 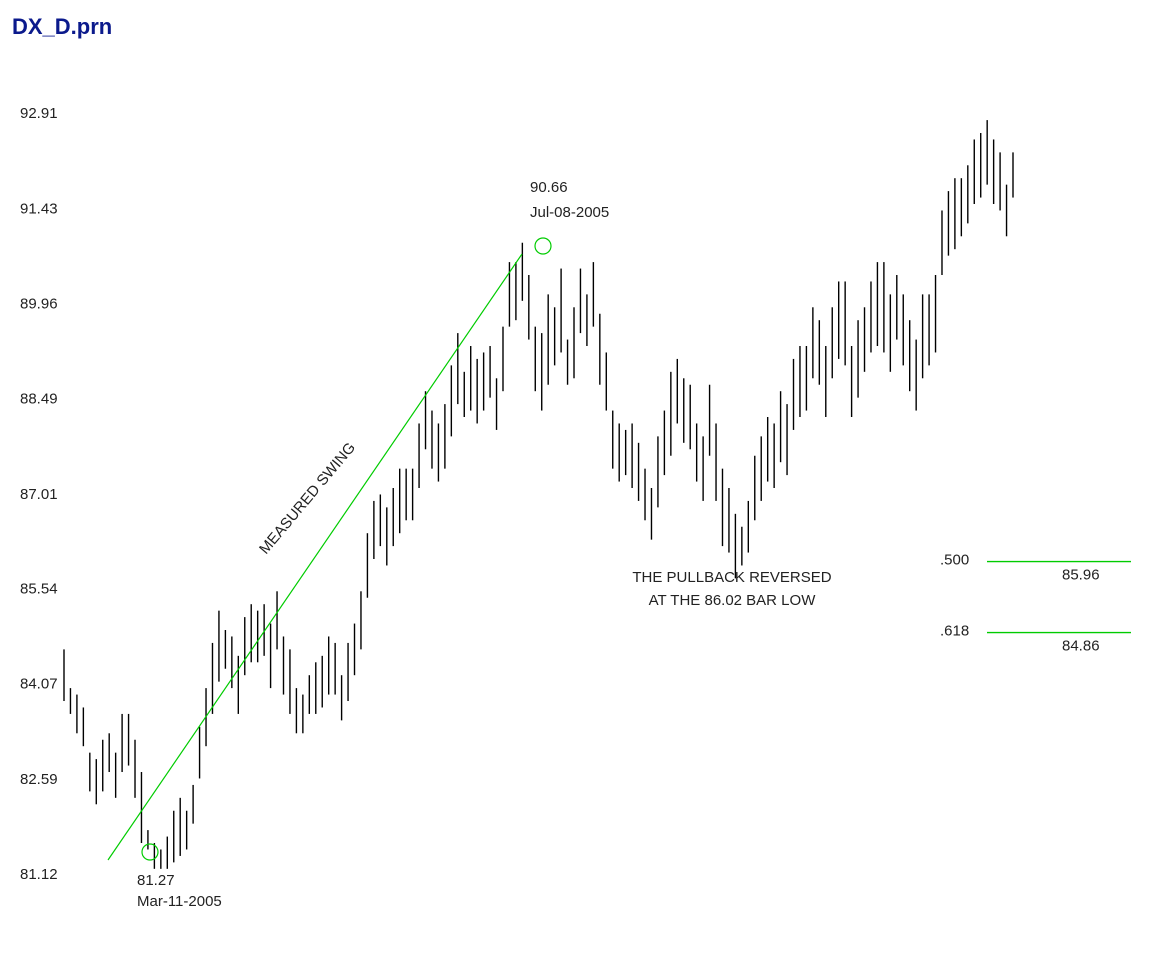 What do you see at coordinates (543, 246) in the screenshot?
I see `swing-high-marker` at bounding box center [543, 246].